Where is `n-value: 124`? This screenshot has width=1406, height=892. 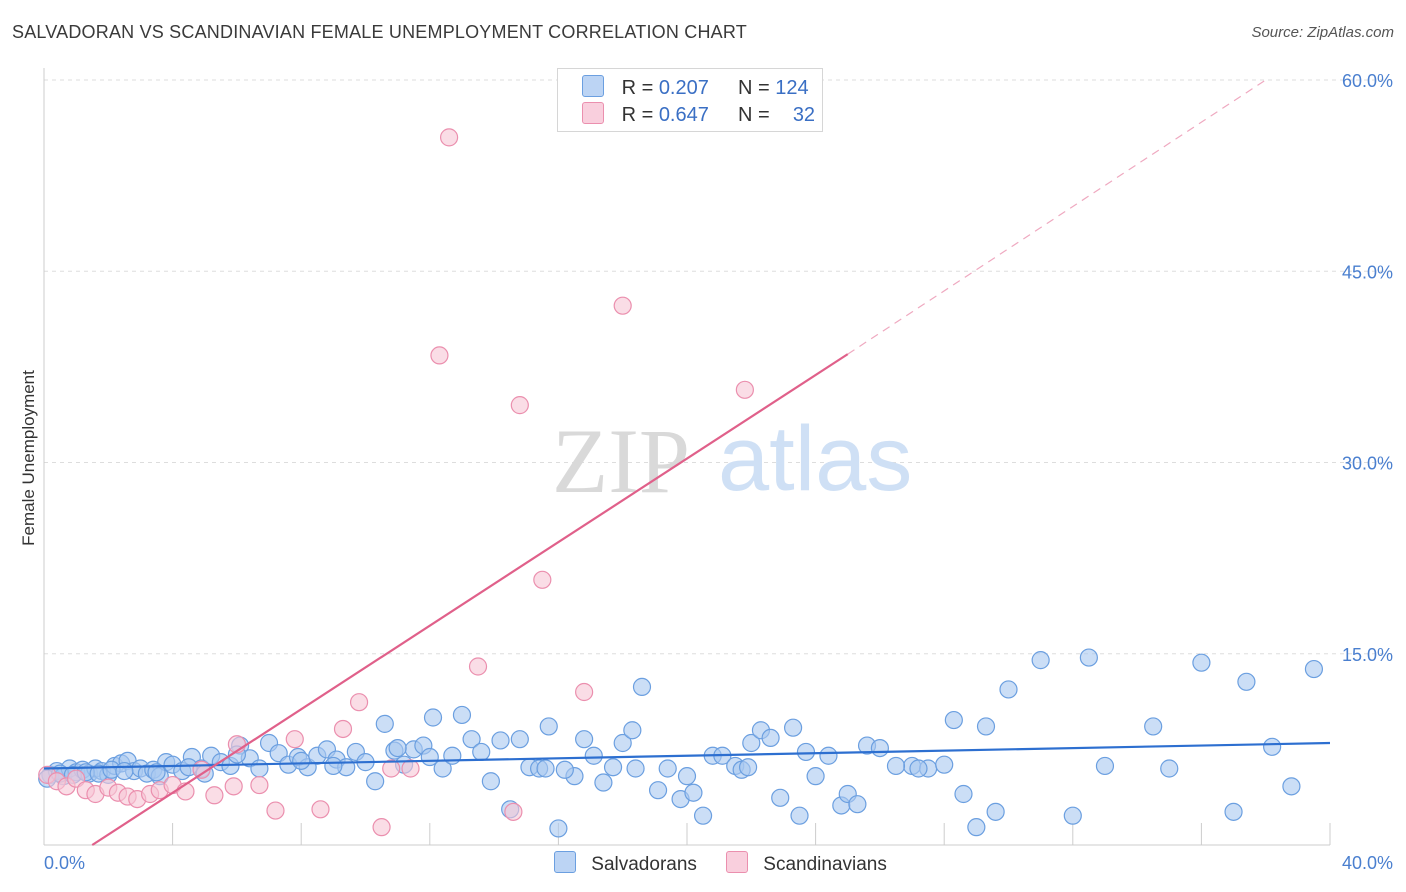
n-value: 124 is located at coordinates (792, 88).